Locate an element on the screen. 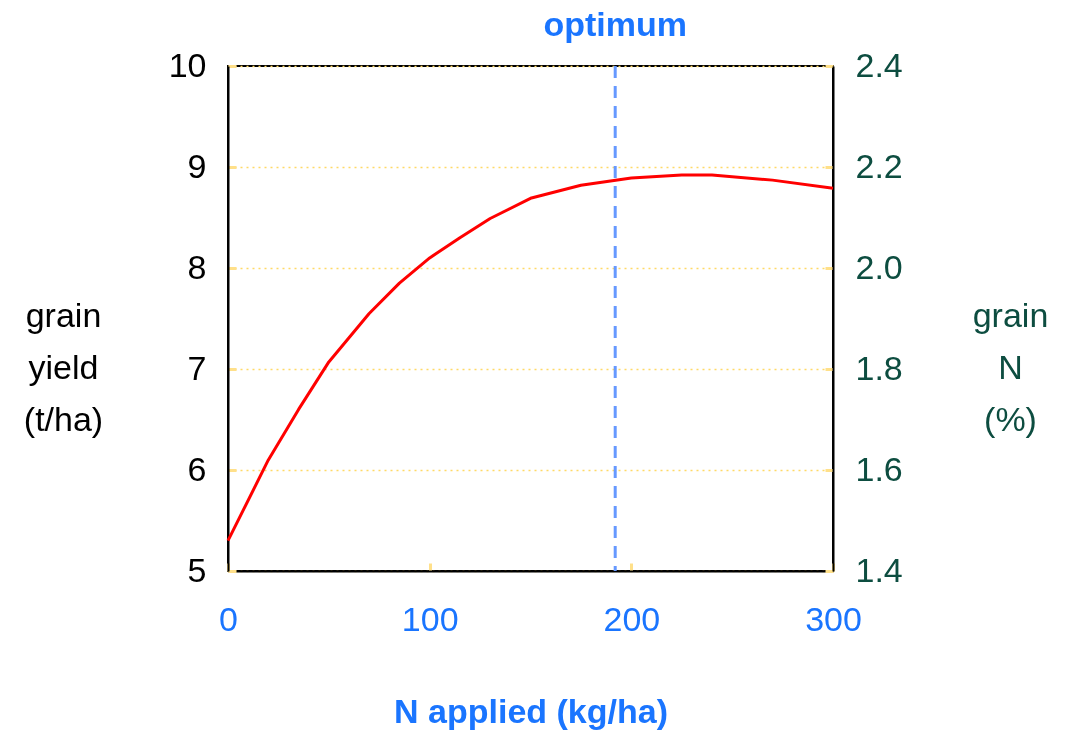 This screenshot has height=735, width=1076. y2-tick-label: 2.4 is located at coordinates (879, 64).